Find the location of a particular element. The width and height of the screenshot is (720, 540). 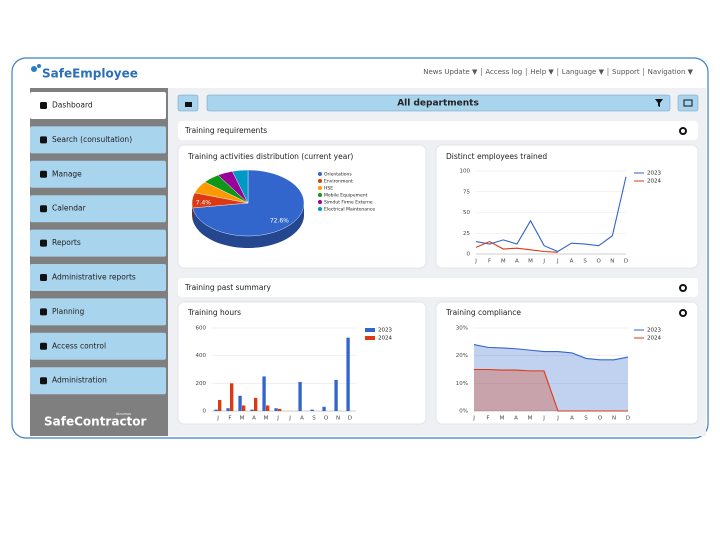

menu-label: Reports is located at coordinates (66, 242).